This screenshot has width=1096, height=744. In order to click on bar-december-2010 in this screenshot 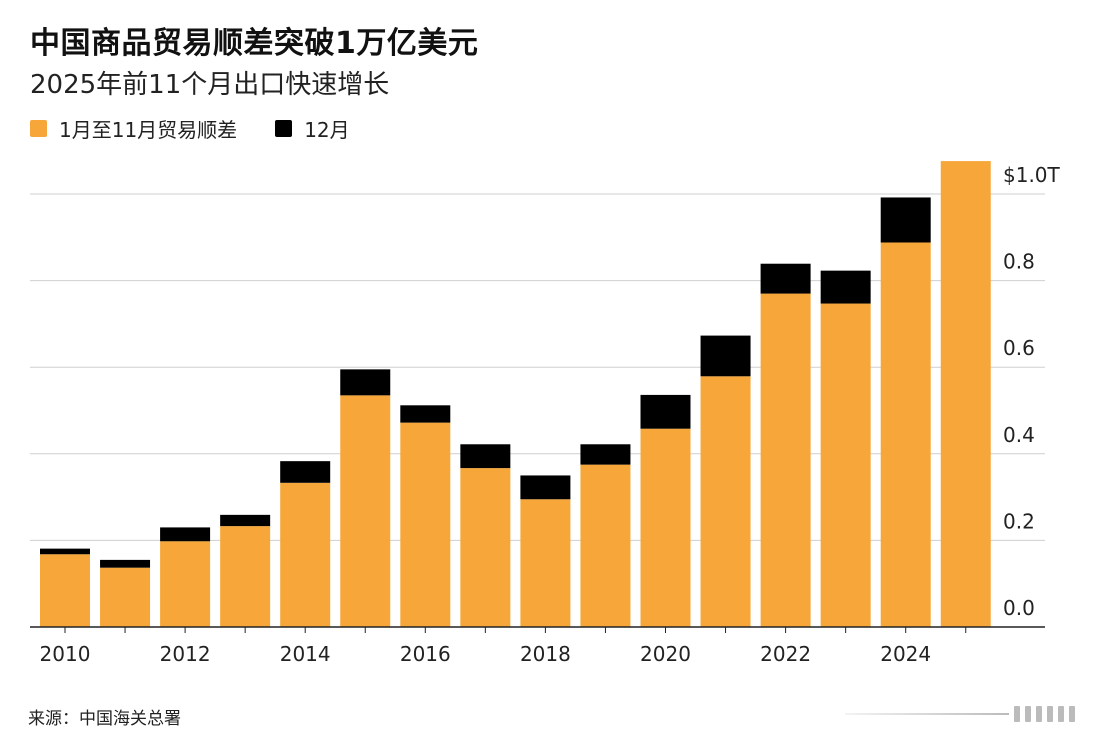, I will do `click(65, 551)`.